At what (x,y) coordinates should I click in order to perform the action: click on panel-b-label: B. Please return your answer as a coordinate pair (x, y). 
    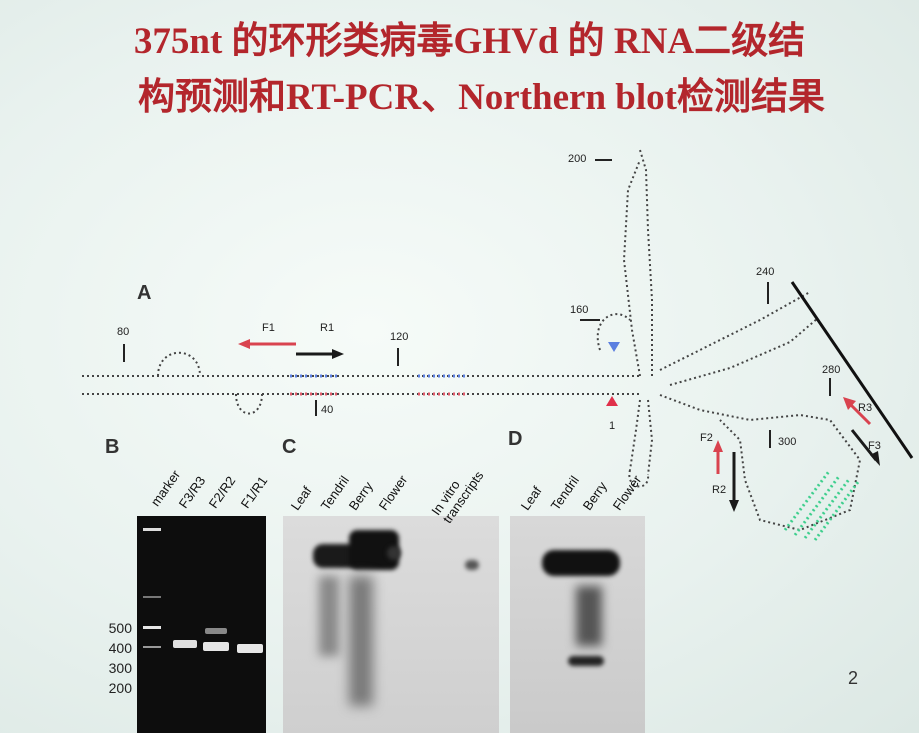
    Looking at the image, I should click on (112, 447).